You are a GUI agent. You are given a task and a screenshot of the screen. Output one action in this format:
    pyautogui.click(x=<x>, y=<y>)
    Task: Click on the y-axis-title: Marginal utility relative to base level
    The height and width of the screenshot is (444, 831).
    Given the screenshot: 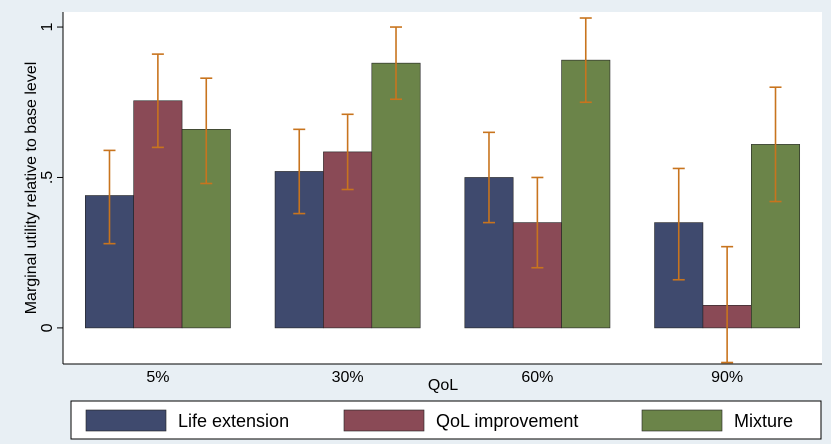 What is the action you would take?
    pyautogui.click(x=31, y=188)
    